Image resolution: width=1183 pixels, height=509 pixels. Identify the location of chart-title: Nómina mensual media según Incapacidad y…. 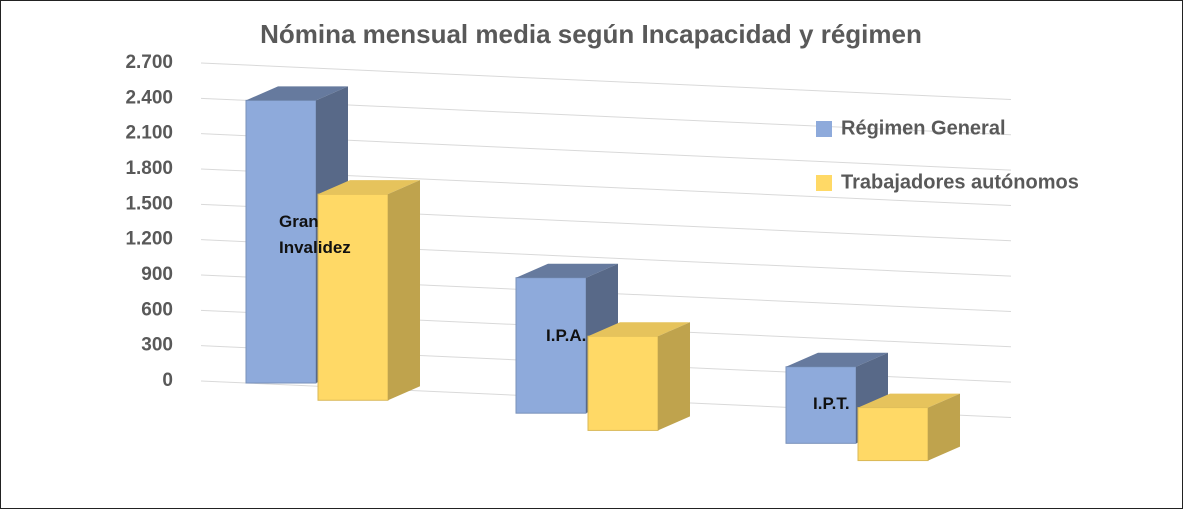
(591, 34).